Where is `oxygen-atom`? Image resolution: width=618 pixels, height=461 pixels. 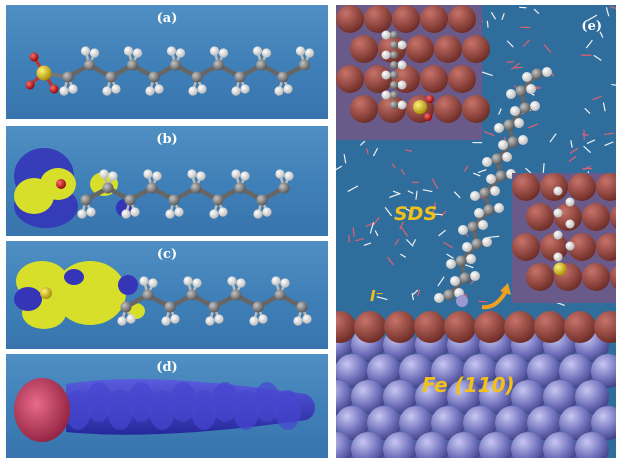
oxygen-atom is located at coordinates (430, 99).